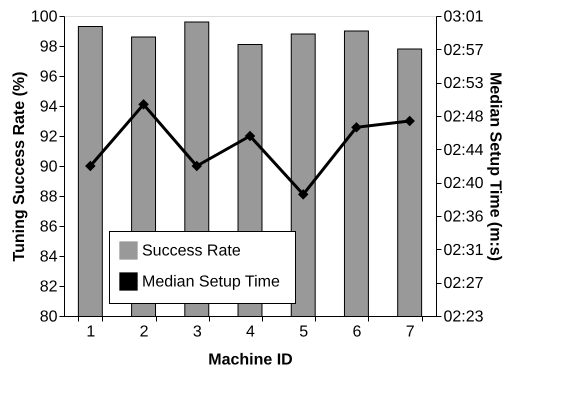  I want to click on y-tick-label: 92, so click(49, 137).